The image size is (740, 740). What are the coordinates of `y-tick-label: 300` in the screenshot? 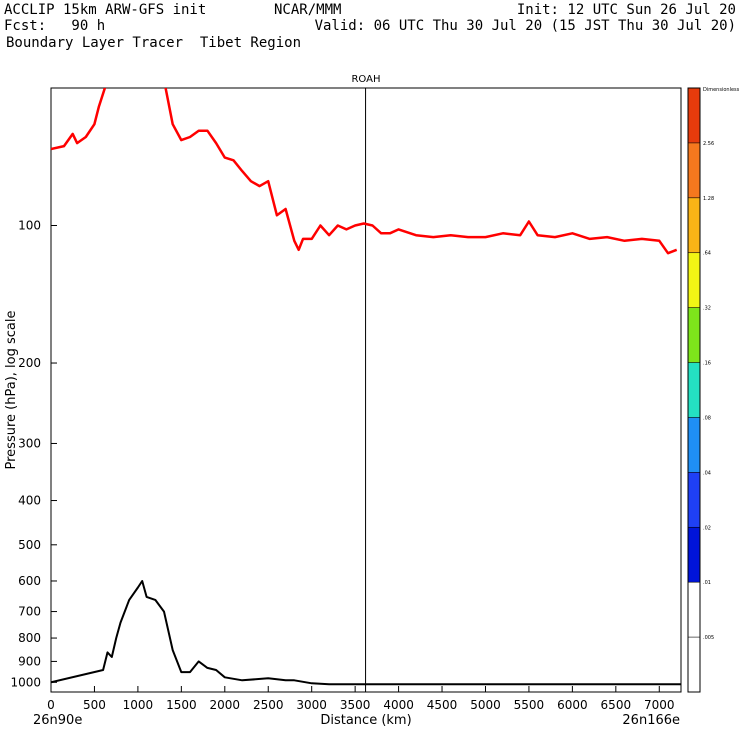 It's located at (29, 443).